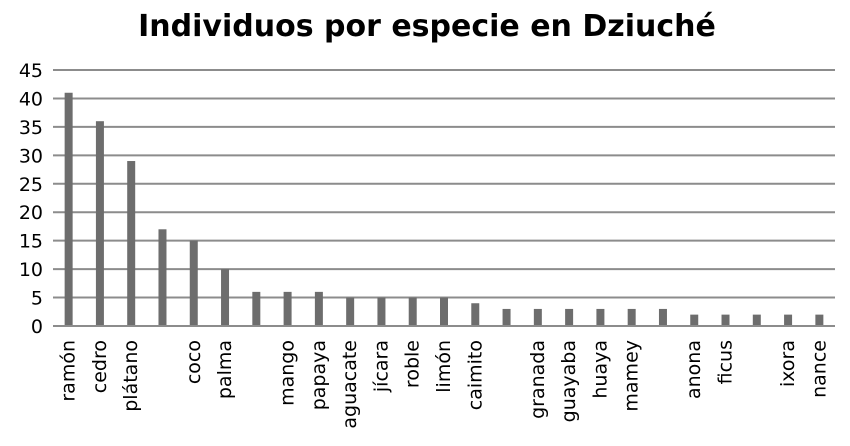 Image resolution: width=850 pixels, height=446 pixels. I want to click on y-tick-label: 30, so click(31, 156).